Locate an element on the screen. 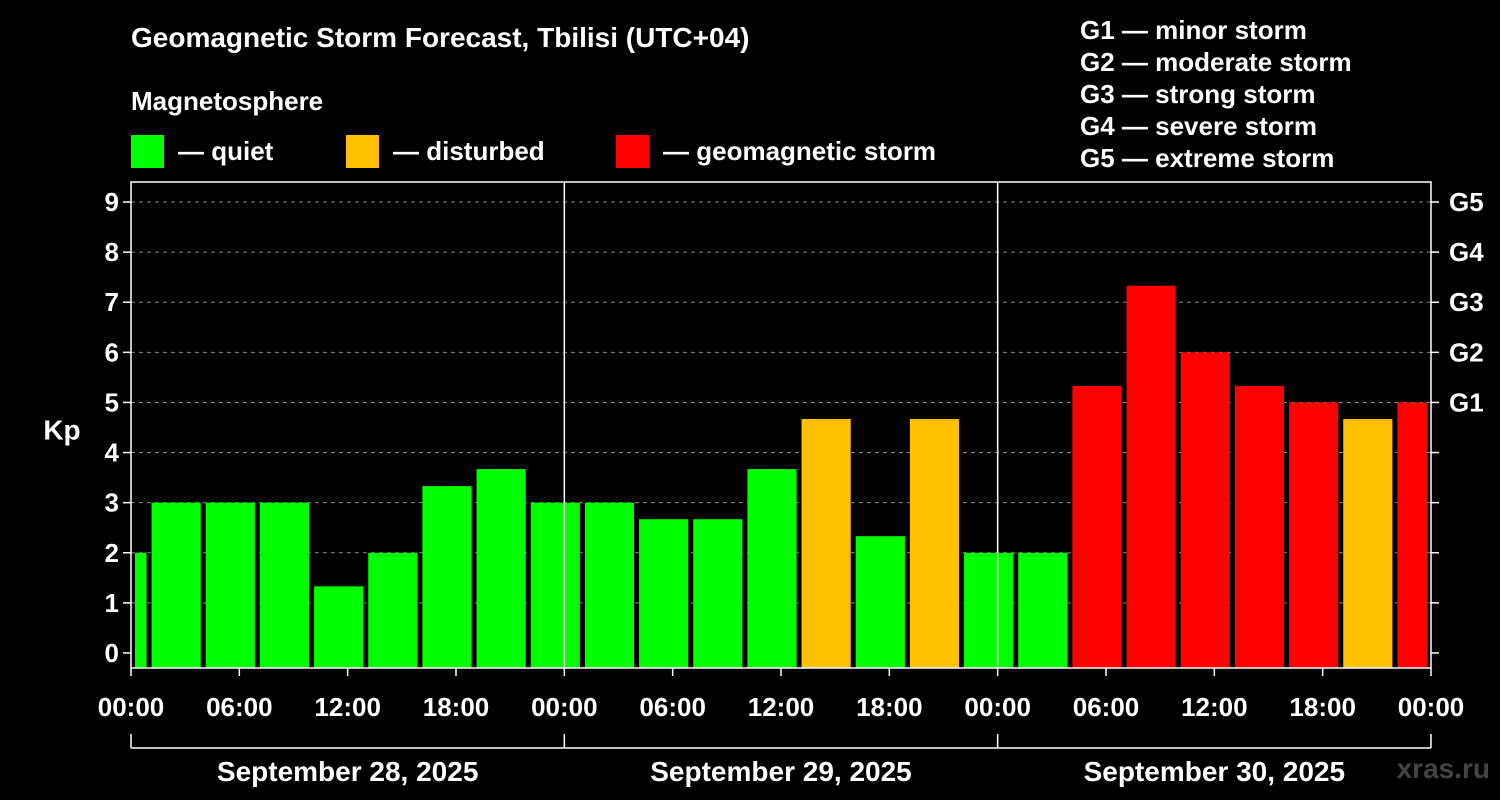 The height and width of the screenshot is (800, 1500). y-tick-label: 1 is located at coordinates (112, 603).